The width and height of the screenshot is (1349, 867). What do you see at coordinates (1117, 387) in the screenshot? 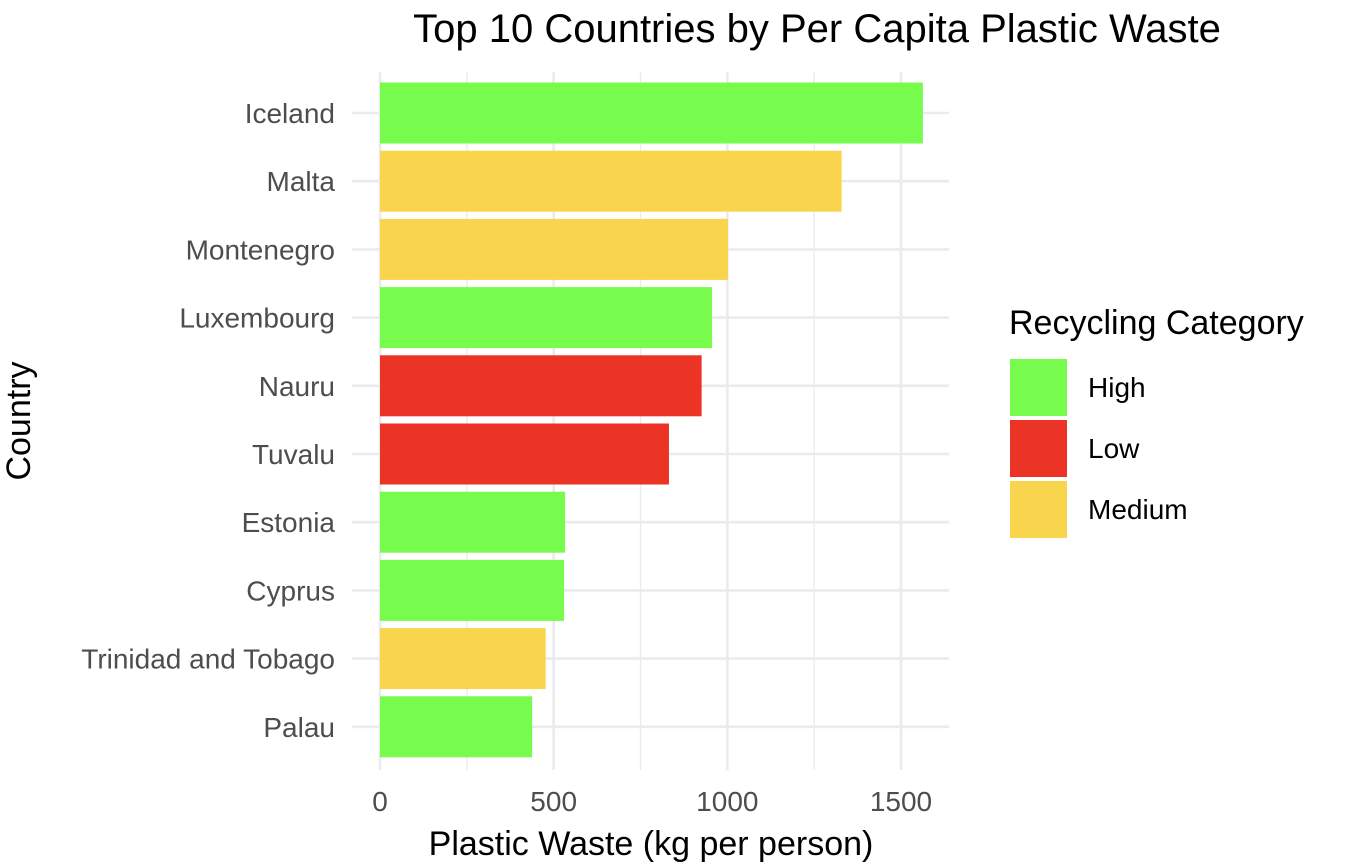
I see `legend-label: High` at bounding box center [1117, 387].